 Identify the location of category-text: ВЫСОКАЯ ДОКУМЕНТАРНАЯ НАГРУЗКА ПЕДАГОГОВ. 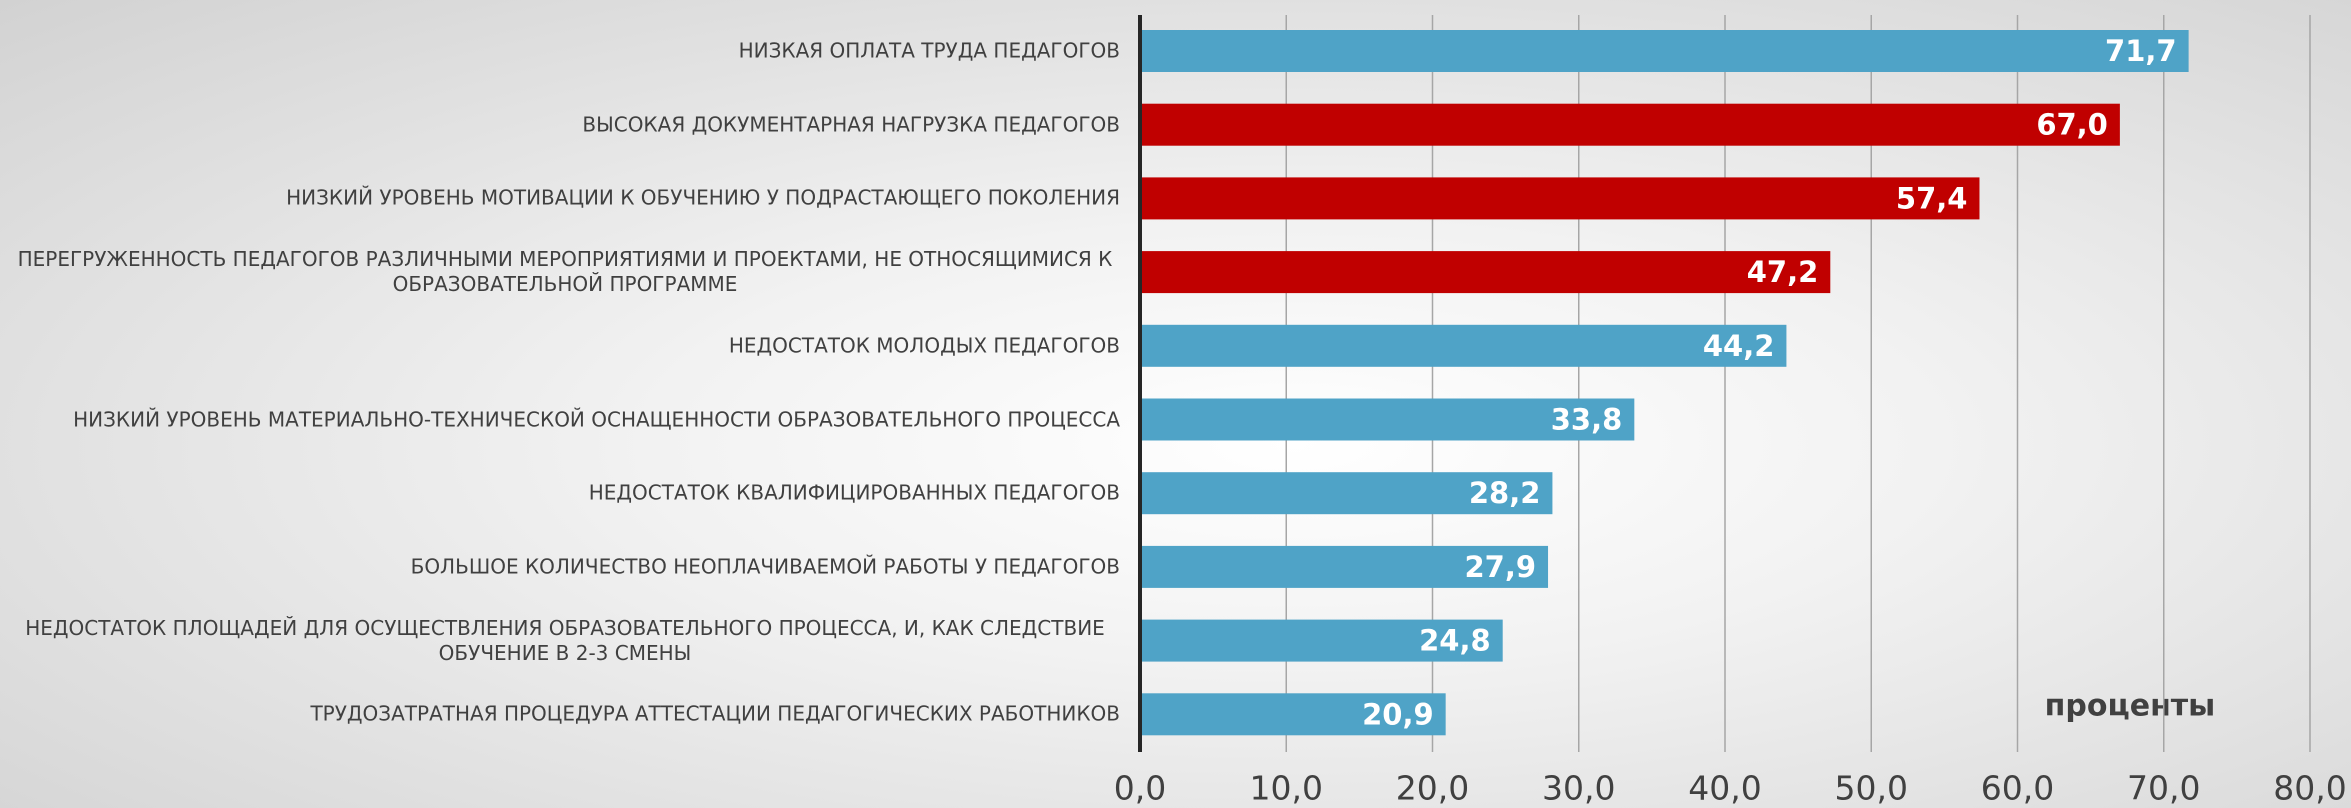
(851, 124).